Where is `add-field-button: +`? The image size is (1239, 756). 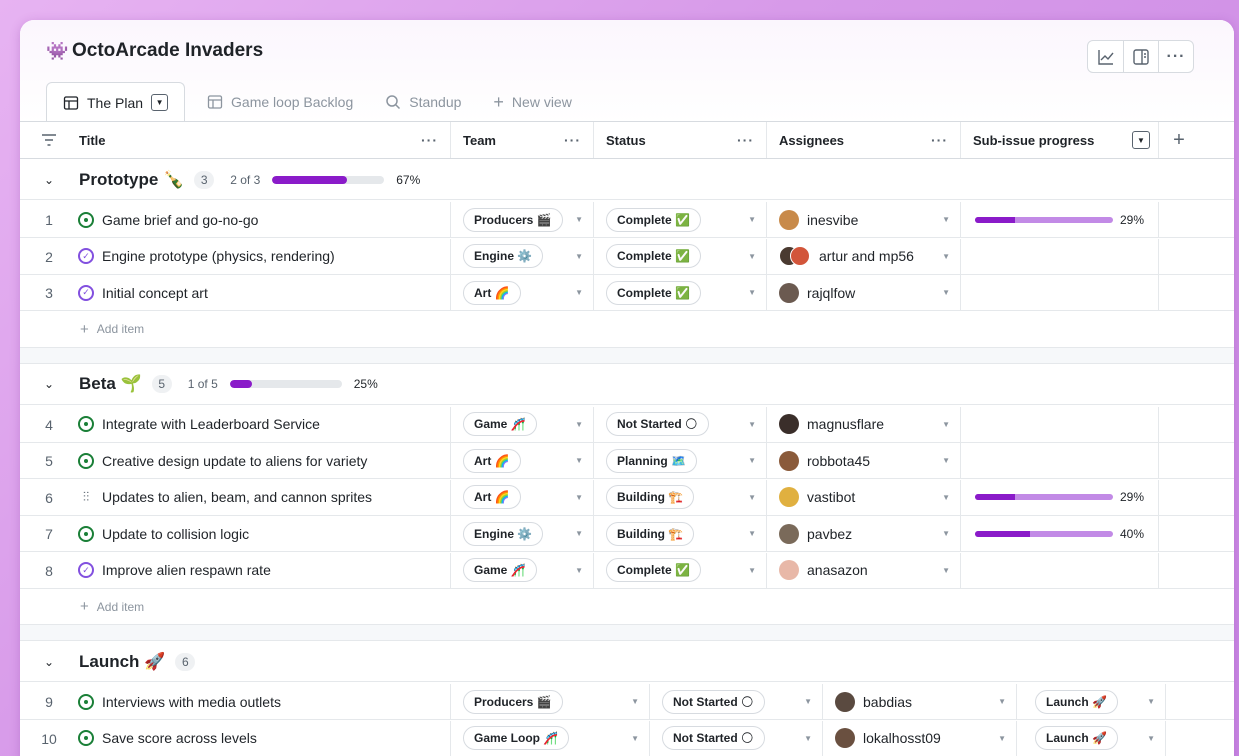 add-field-button: + is located at coordinates (1179, 140).